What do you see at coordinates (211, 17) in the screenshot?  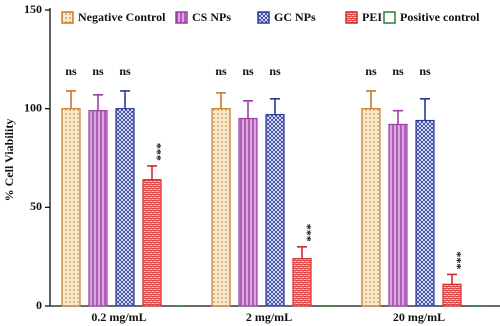 I see `legend-label: CS NPs` at bounding box center [211, 17].